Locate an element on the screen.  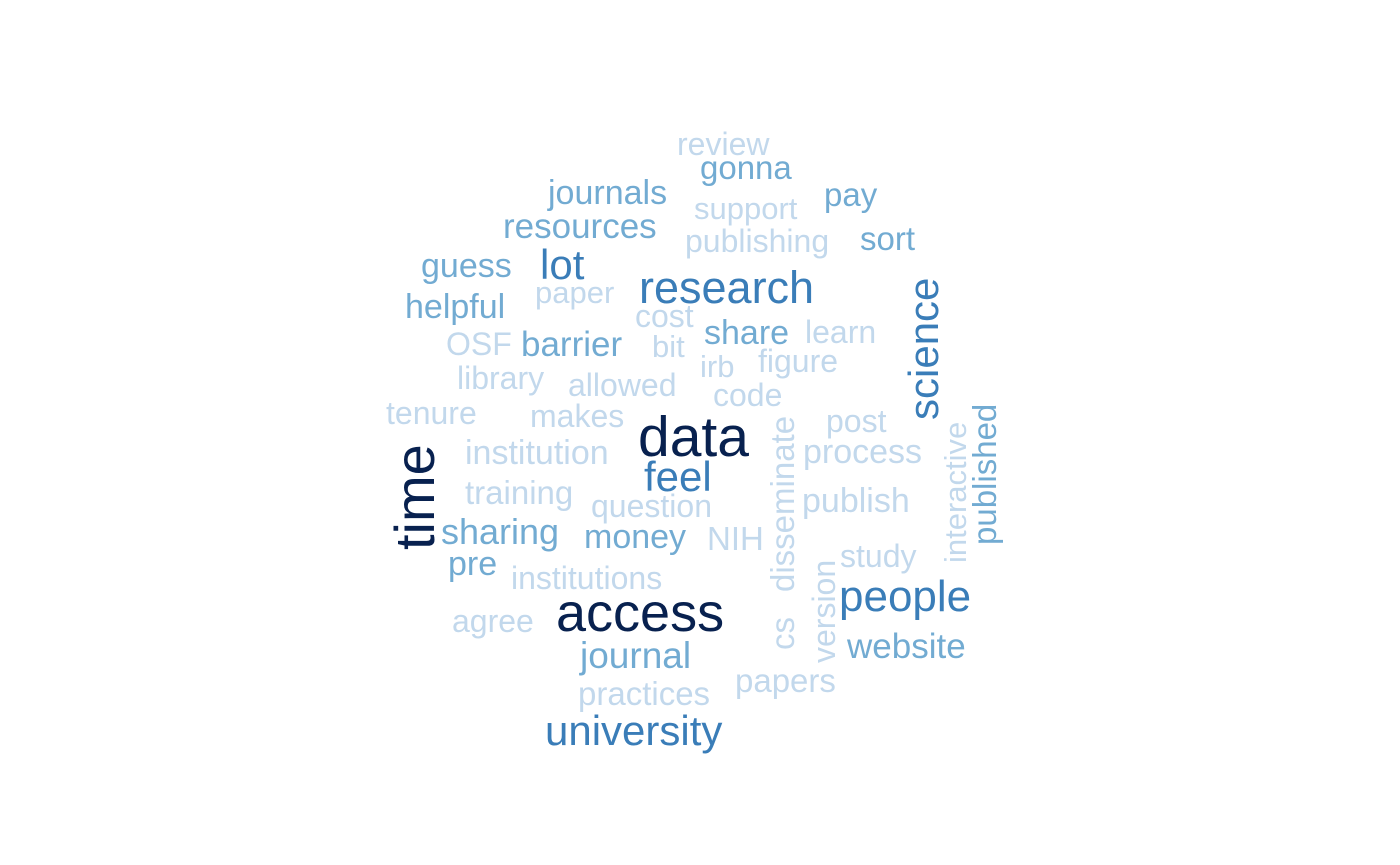
word-people: people is located at coordinates (905, 596).